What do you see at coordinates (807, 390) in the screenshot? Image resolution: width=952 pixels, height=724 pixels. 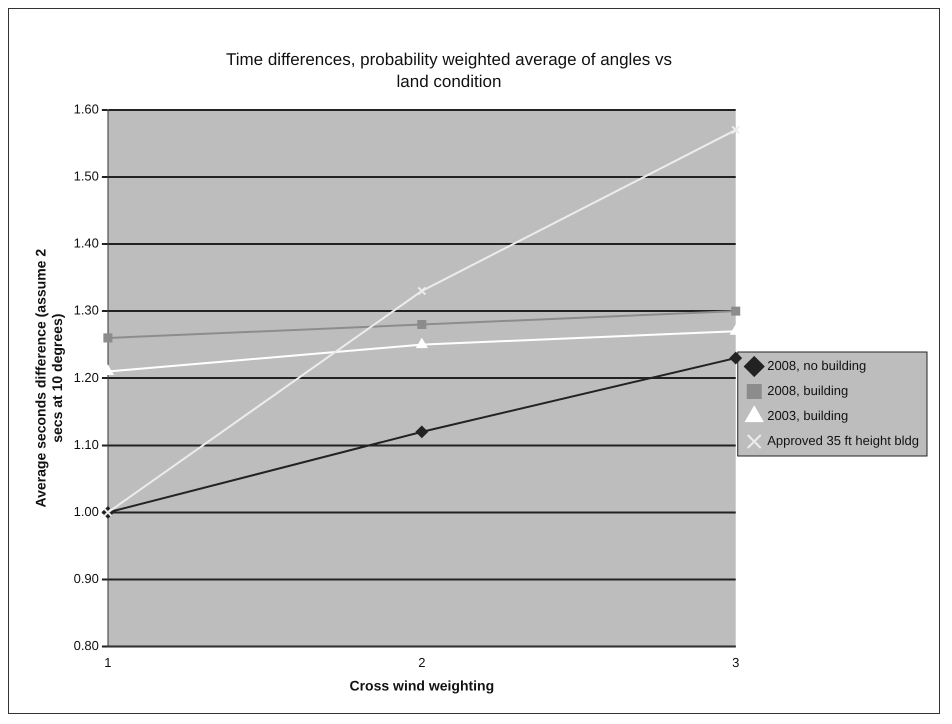 I see `legend-label: 2008, building` at bounding box center [807, 390].